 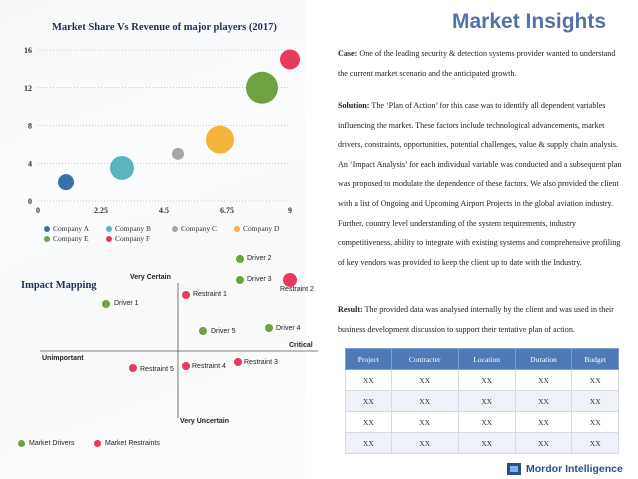 I want to click on driver4-label: Driver 4, so click(x=288, y=328).